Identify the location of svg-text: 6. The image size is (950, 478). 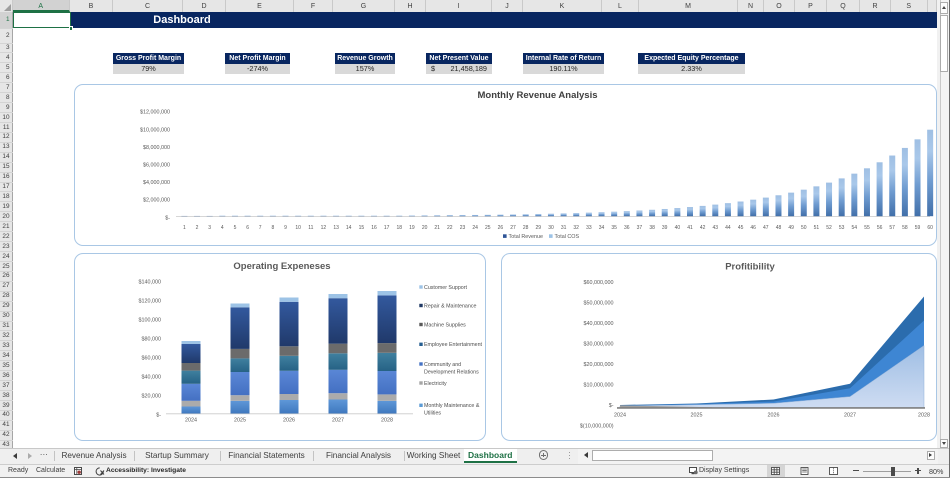
(247, 228).